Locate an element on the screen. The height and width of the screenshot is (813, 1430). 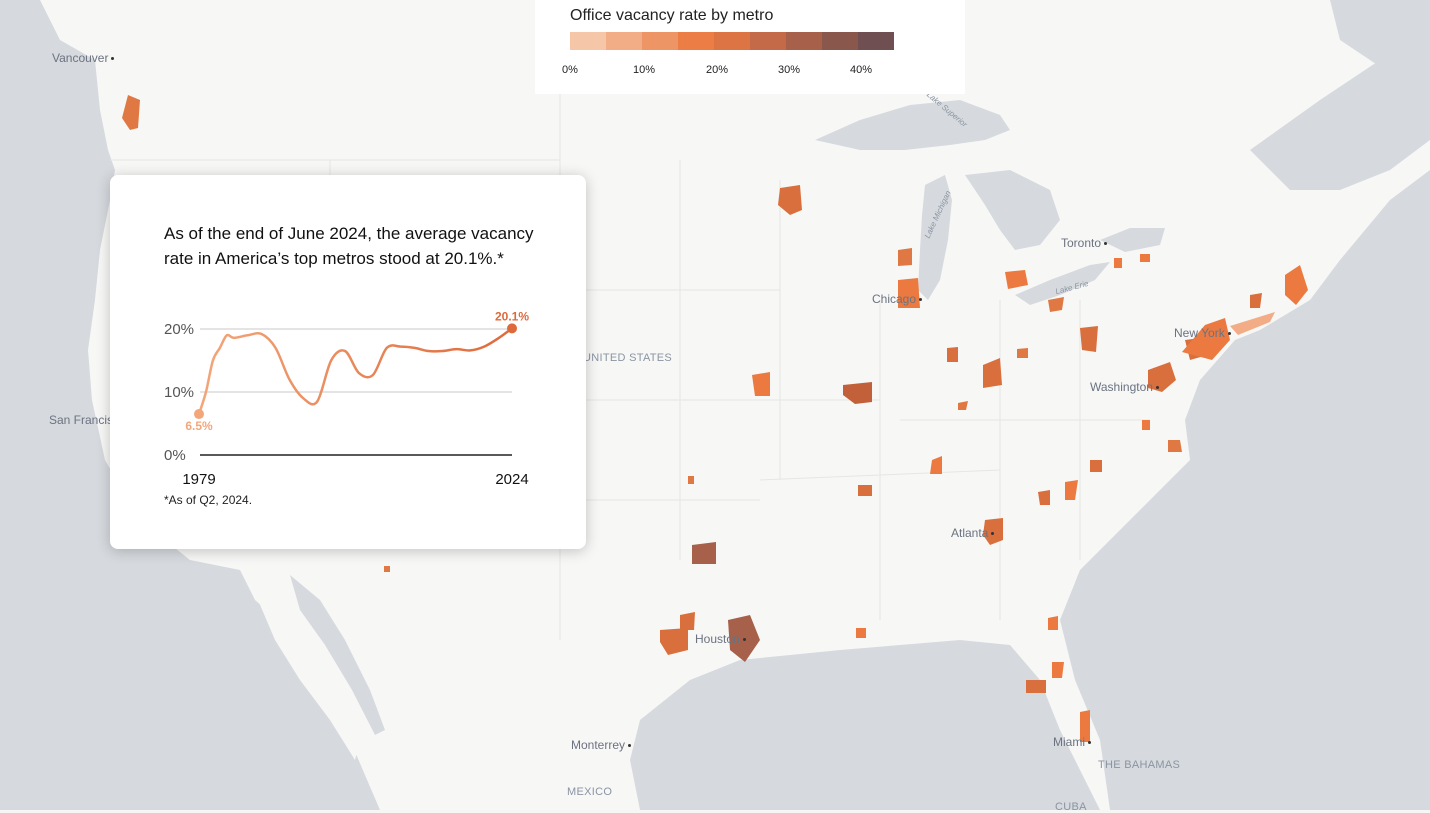
lake-erie is located at coordinates (1062, 283).